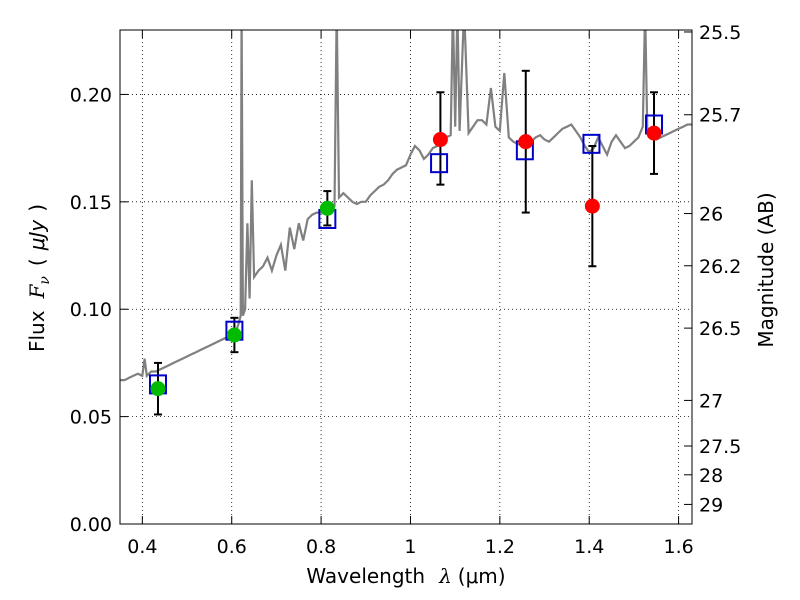 This screenshot has width=800, height=600. I want to click on y-tick-label: 0.05, so click(91, 418).